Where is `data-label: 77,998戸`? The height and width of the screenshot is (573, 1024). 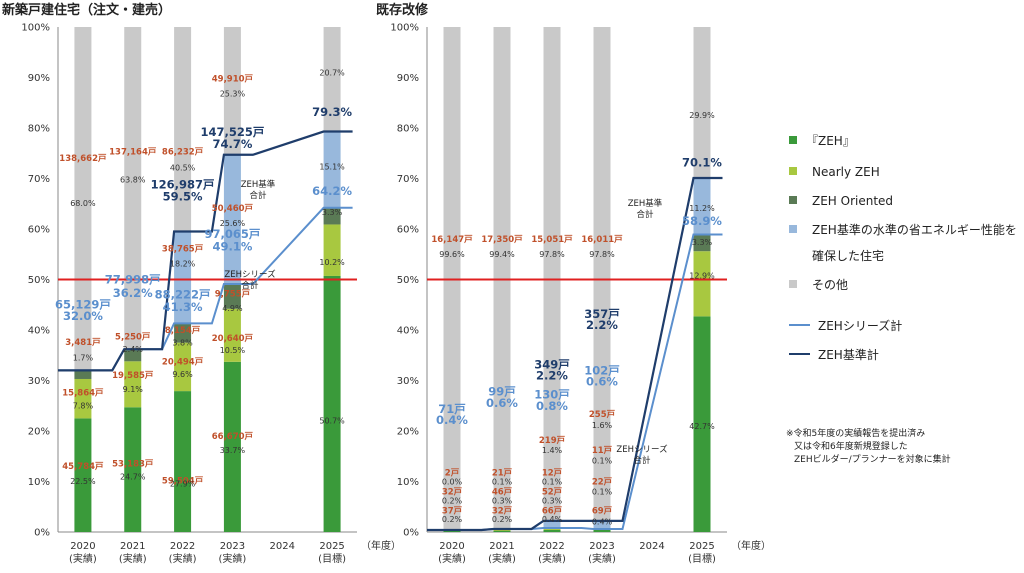
data-label: 77,998戸 is located at coordinates (133, 280).